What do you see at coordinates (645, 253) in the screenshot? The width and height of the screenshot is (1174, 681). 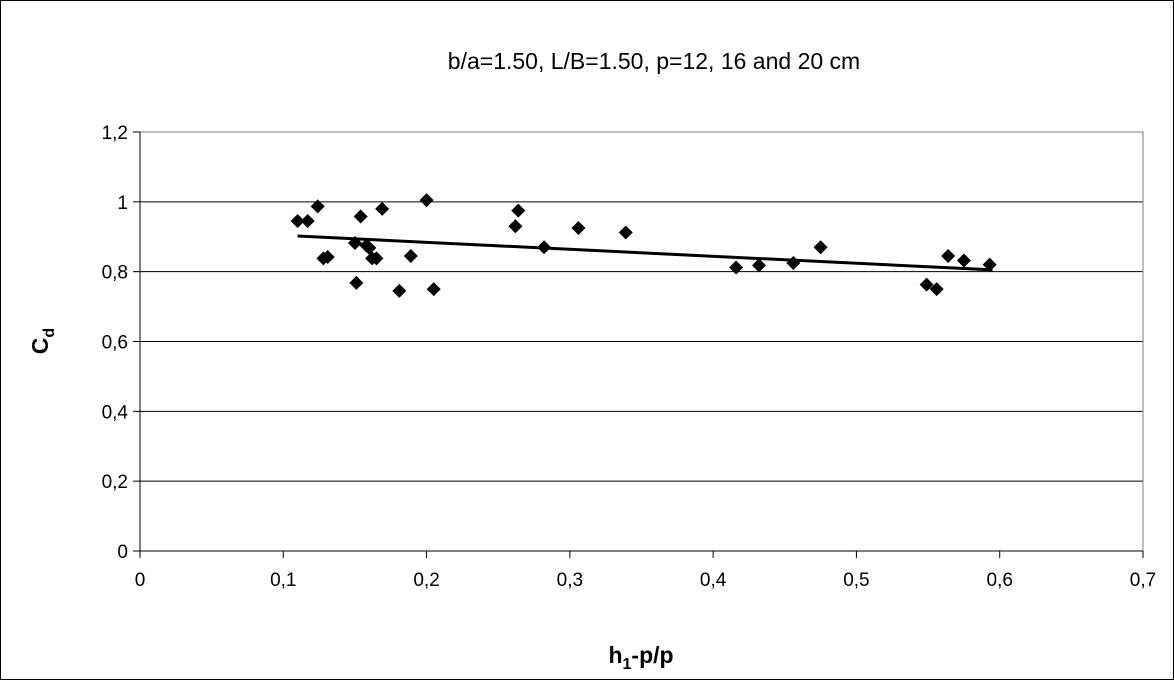 I see `trendline` at bounding box center [645, 253].